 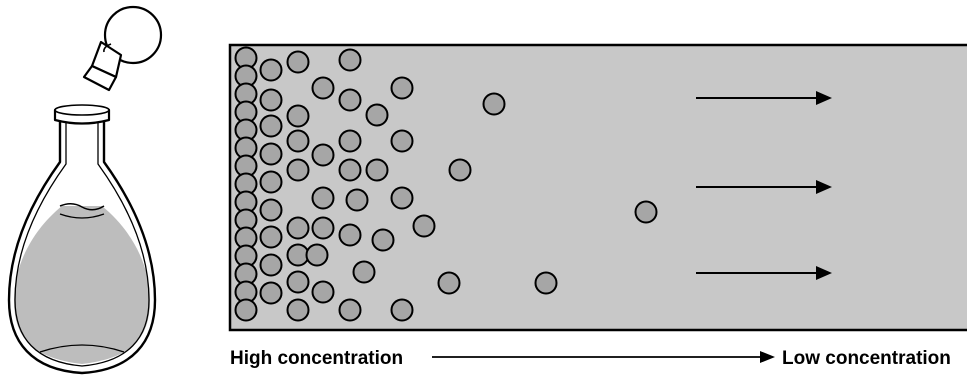 What do you see at coordinates (82, 239) in the screenshot?
I see `flask-icon` at bounding box center [82, 239].